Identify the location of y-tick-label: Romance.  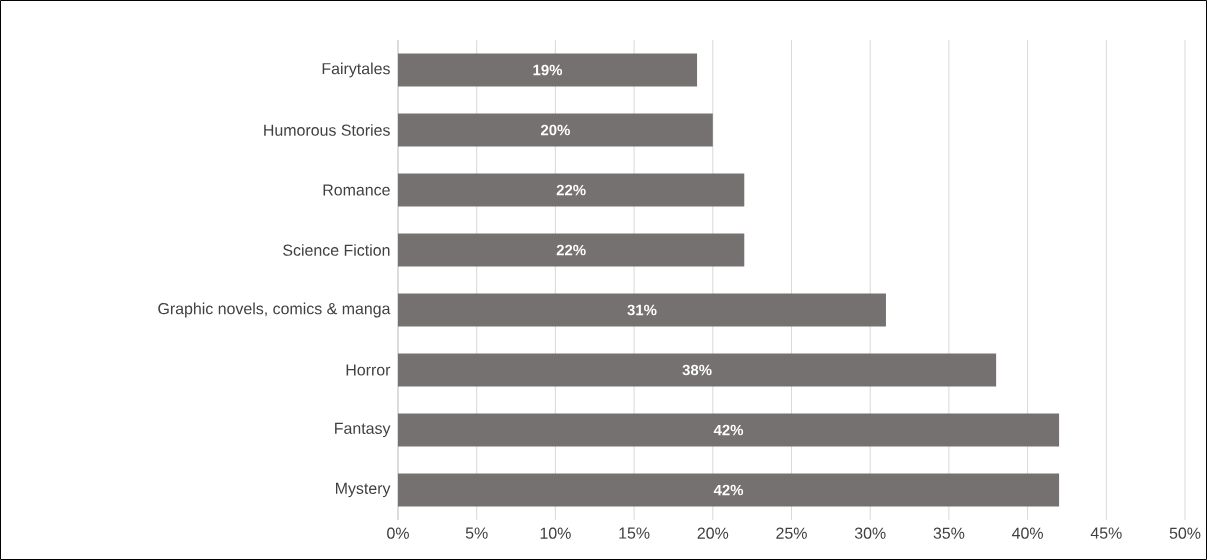
(356, 190).